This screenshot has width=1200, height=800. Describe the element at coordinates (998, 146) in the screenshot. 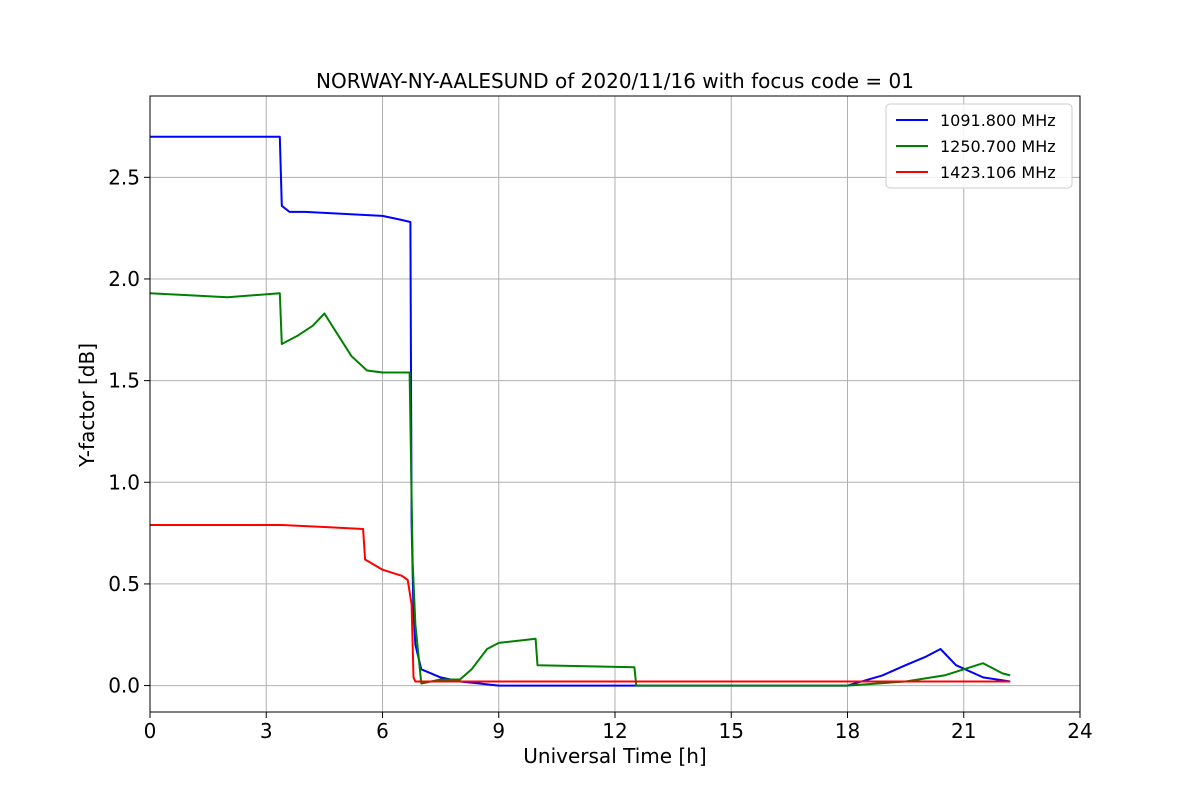

I see `legend-label: 1250.700 MHz` at that location.